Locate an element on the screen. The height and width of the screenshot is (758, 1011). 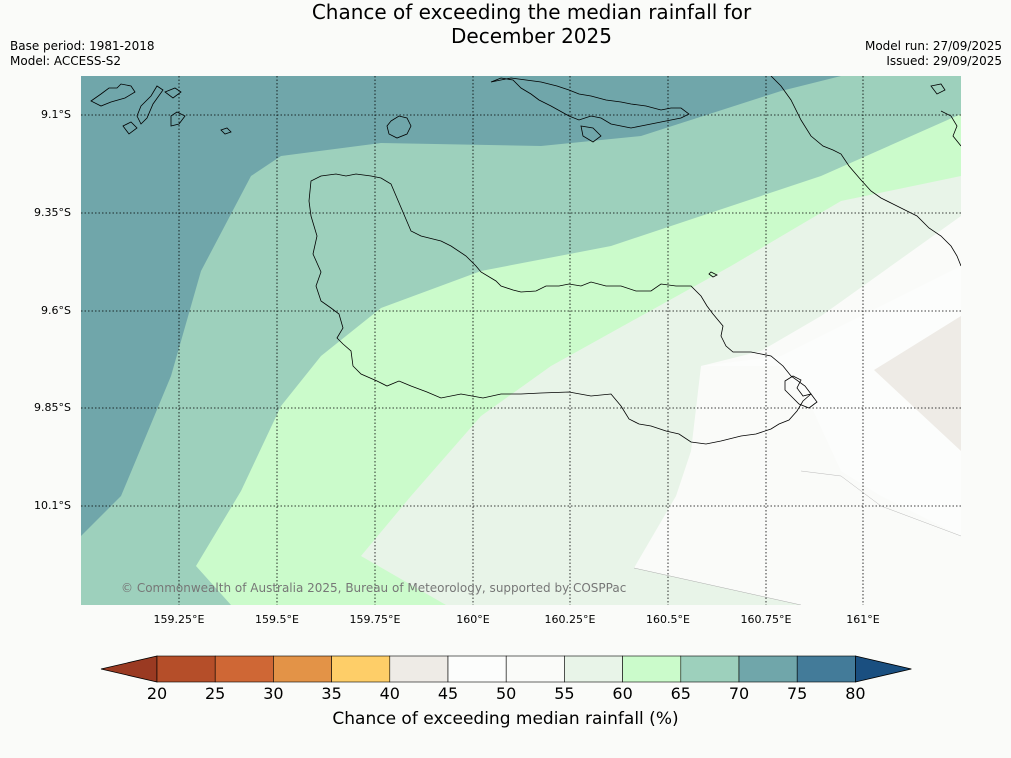
colorbar-tick-label: 60 is located at coordinates (622, 693).